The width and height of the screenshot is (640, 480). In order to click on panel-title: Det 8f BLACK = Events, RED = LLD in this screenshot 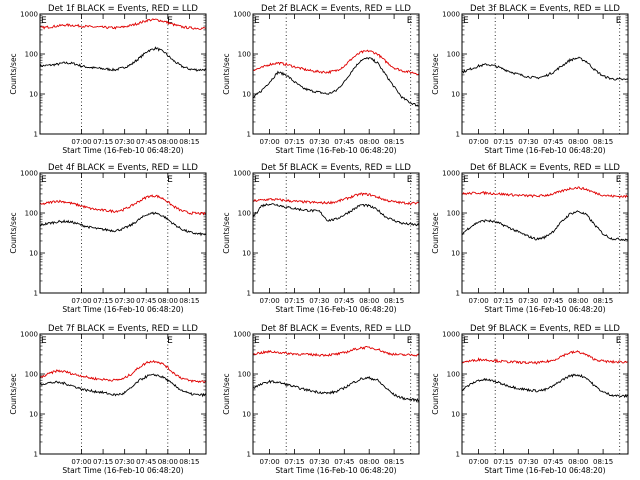, I will do `click(336, 329)`.